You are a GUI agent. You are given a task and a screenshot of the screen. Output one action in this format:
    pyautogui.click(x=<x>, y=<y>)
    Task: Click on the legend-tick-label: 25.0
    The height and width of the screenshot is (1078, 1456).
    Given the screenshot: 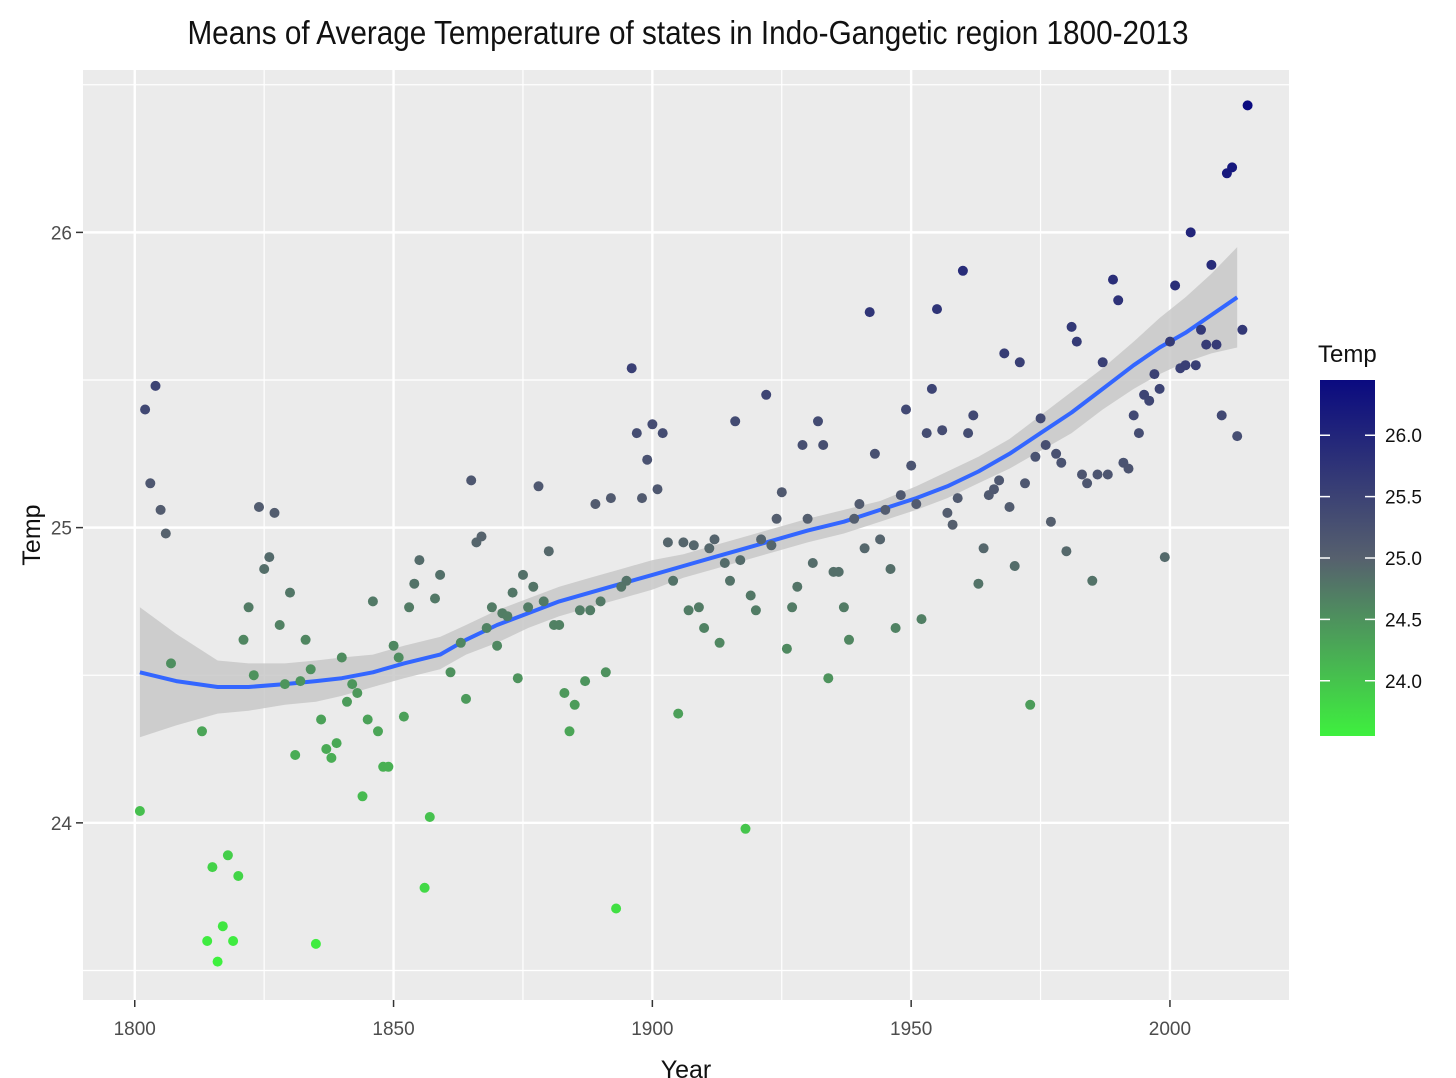 What is the action you would take?
    pyautogui.click(x=1403, y=559)
    